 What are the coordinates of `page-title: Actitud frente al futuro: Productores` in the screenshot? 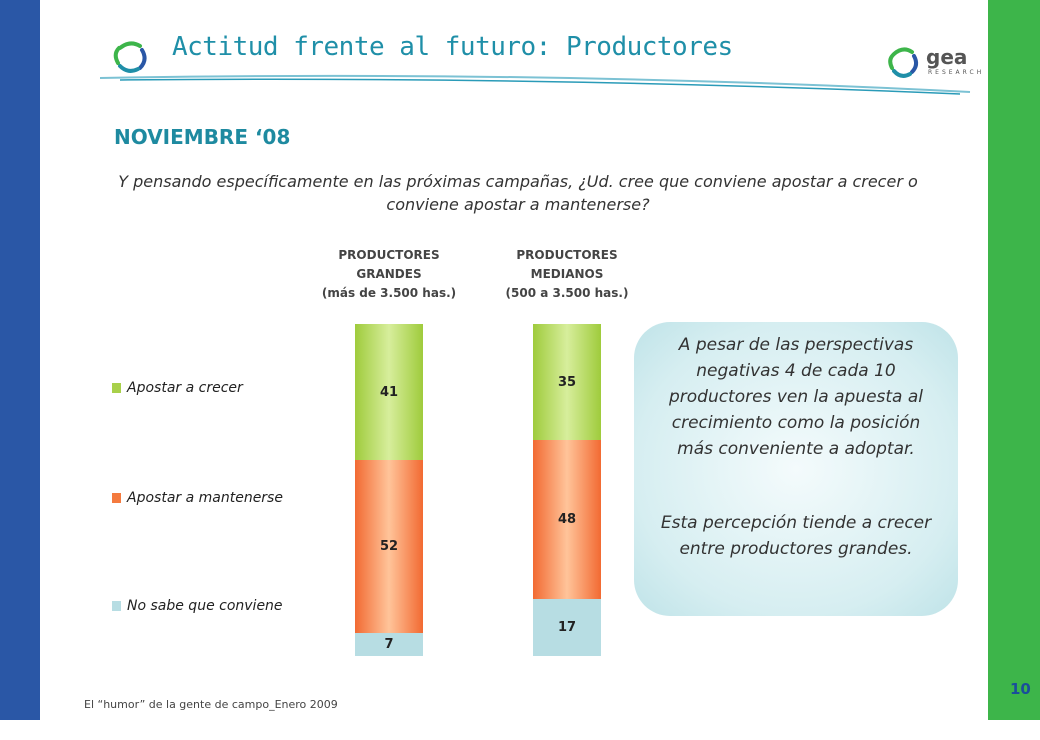 It's located at (452, 47).